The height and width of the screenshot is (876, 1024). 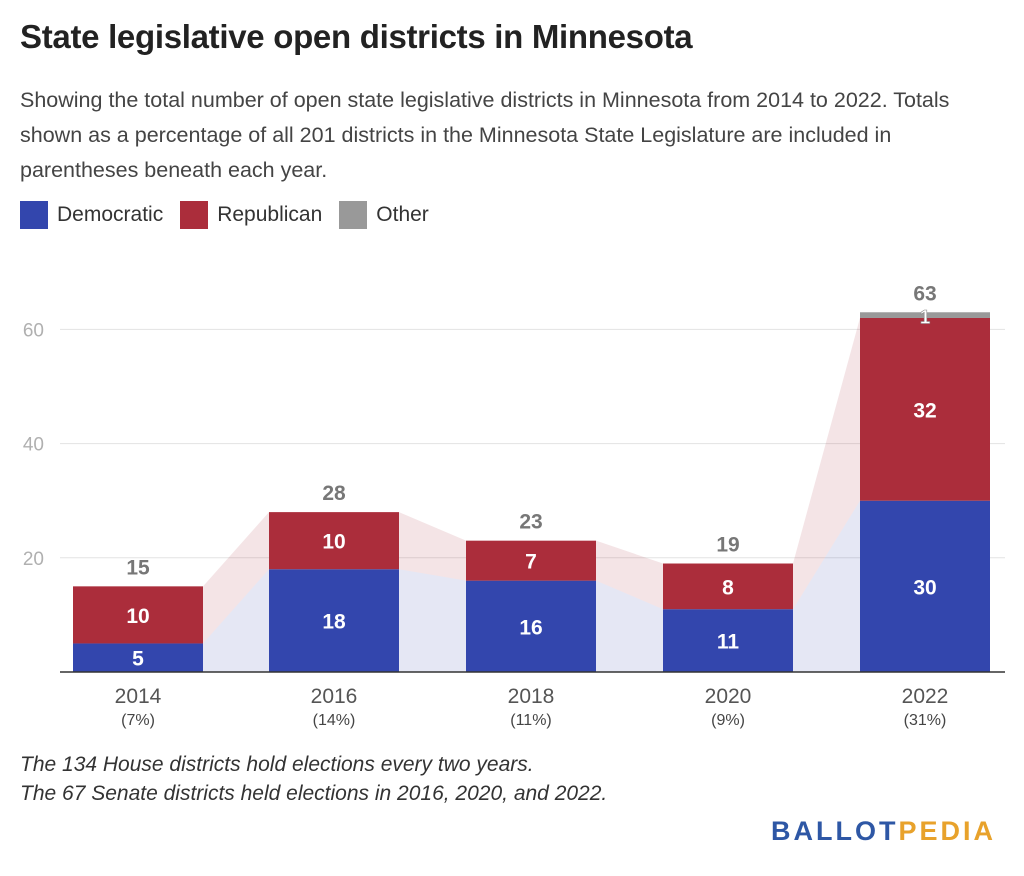 I want to click on x-tick-label-2014: 2014, so click(x=138, y=696).